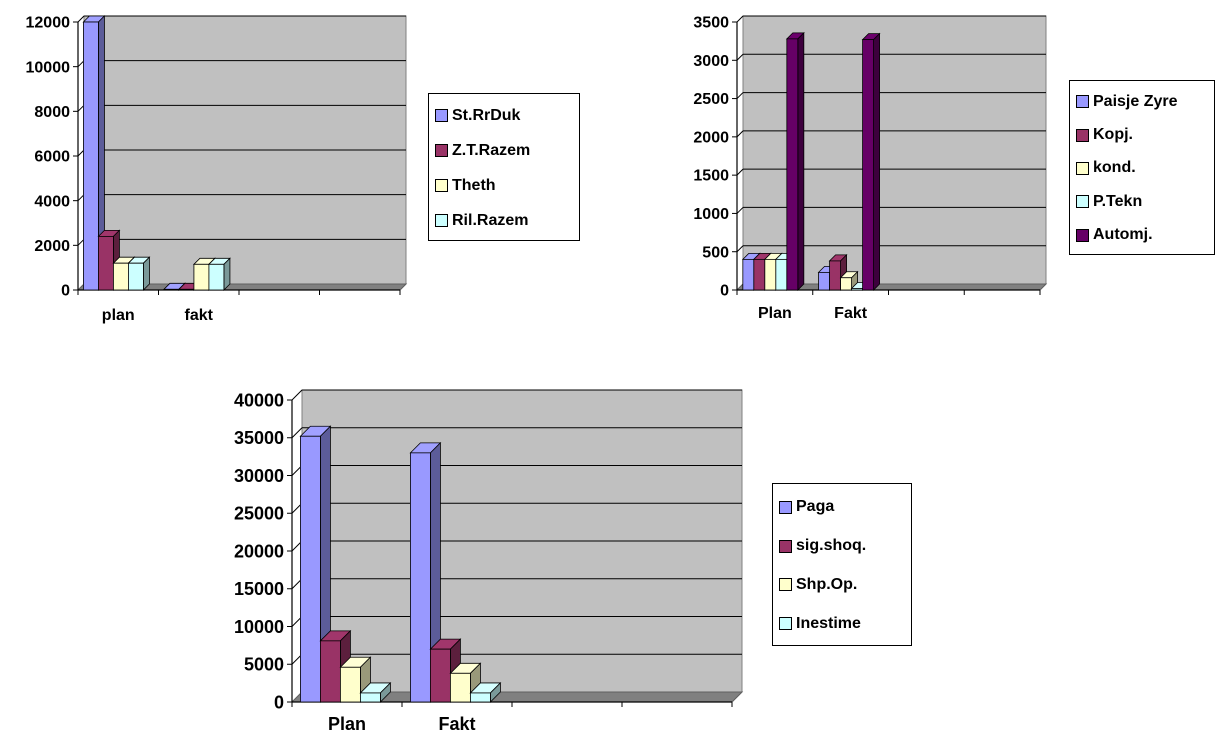 This screenshot has height=735, width=1215. Describe the element at coordinates (241, 153) in the screenshot. I see `chart-1-plot-area` at that location.